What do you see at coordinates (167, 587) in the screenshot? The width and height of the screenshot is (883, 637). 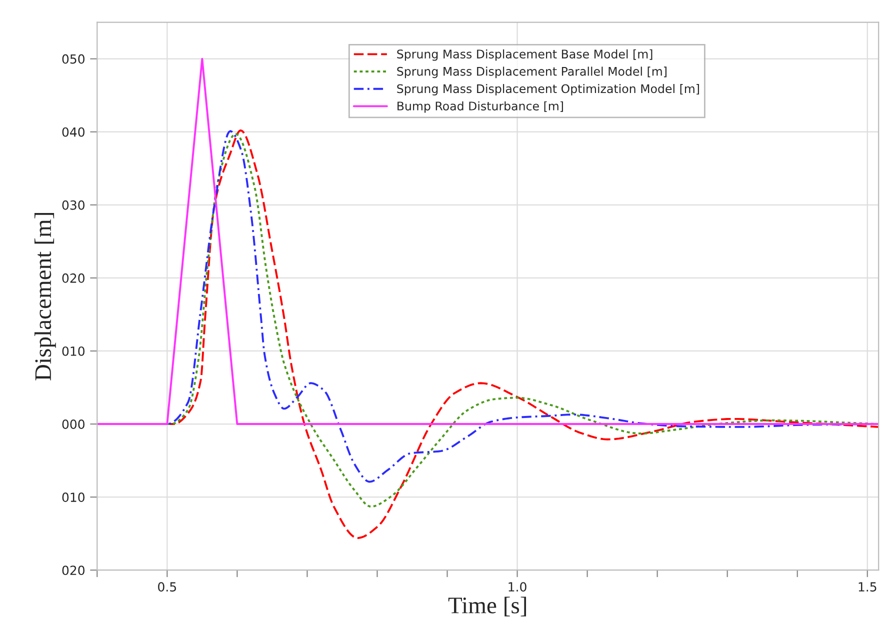 I see `x-tick-label: 0.5` at bounding box center [167, 587].